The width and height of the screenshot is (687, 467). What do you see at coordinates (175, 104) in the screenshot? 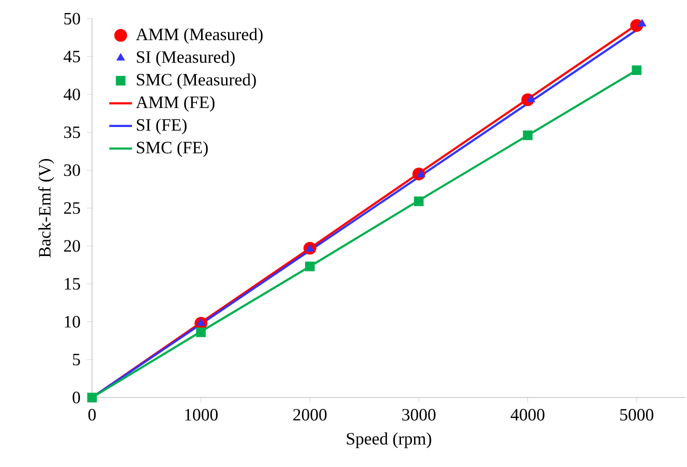
I see `legend-label: AMM (FE)` at bounding box center [175, 104].